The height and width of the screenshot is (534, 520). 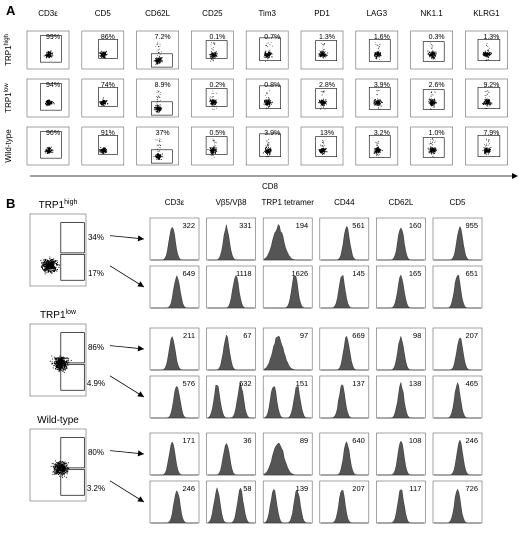 What do you see at coordinates (231, 349) in the screenshot?
I see `histogram: 67` at bounding box center [231, 349].